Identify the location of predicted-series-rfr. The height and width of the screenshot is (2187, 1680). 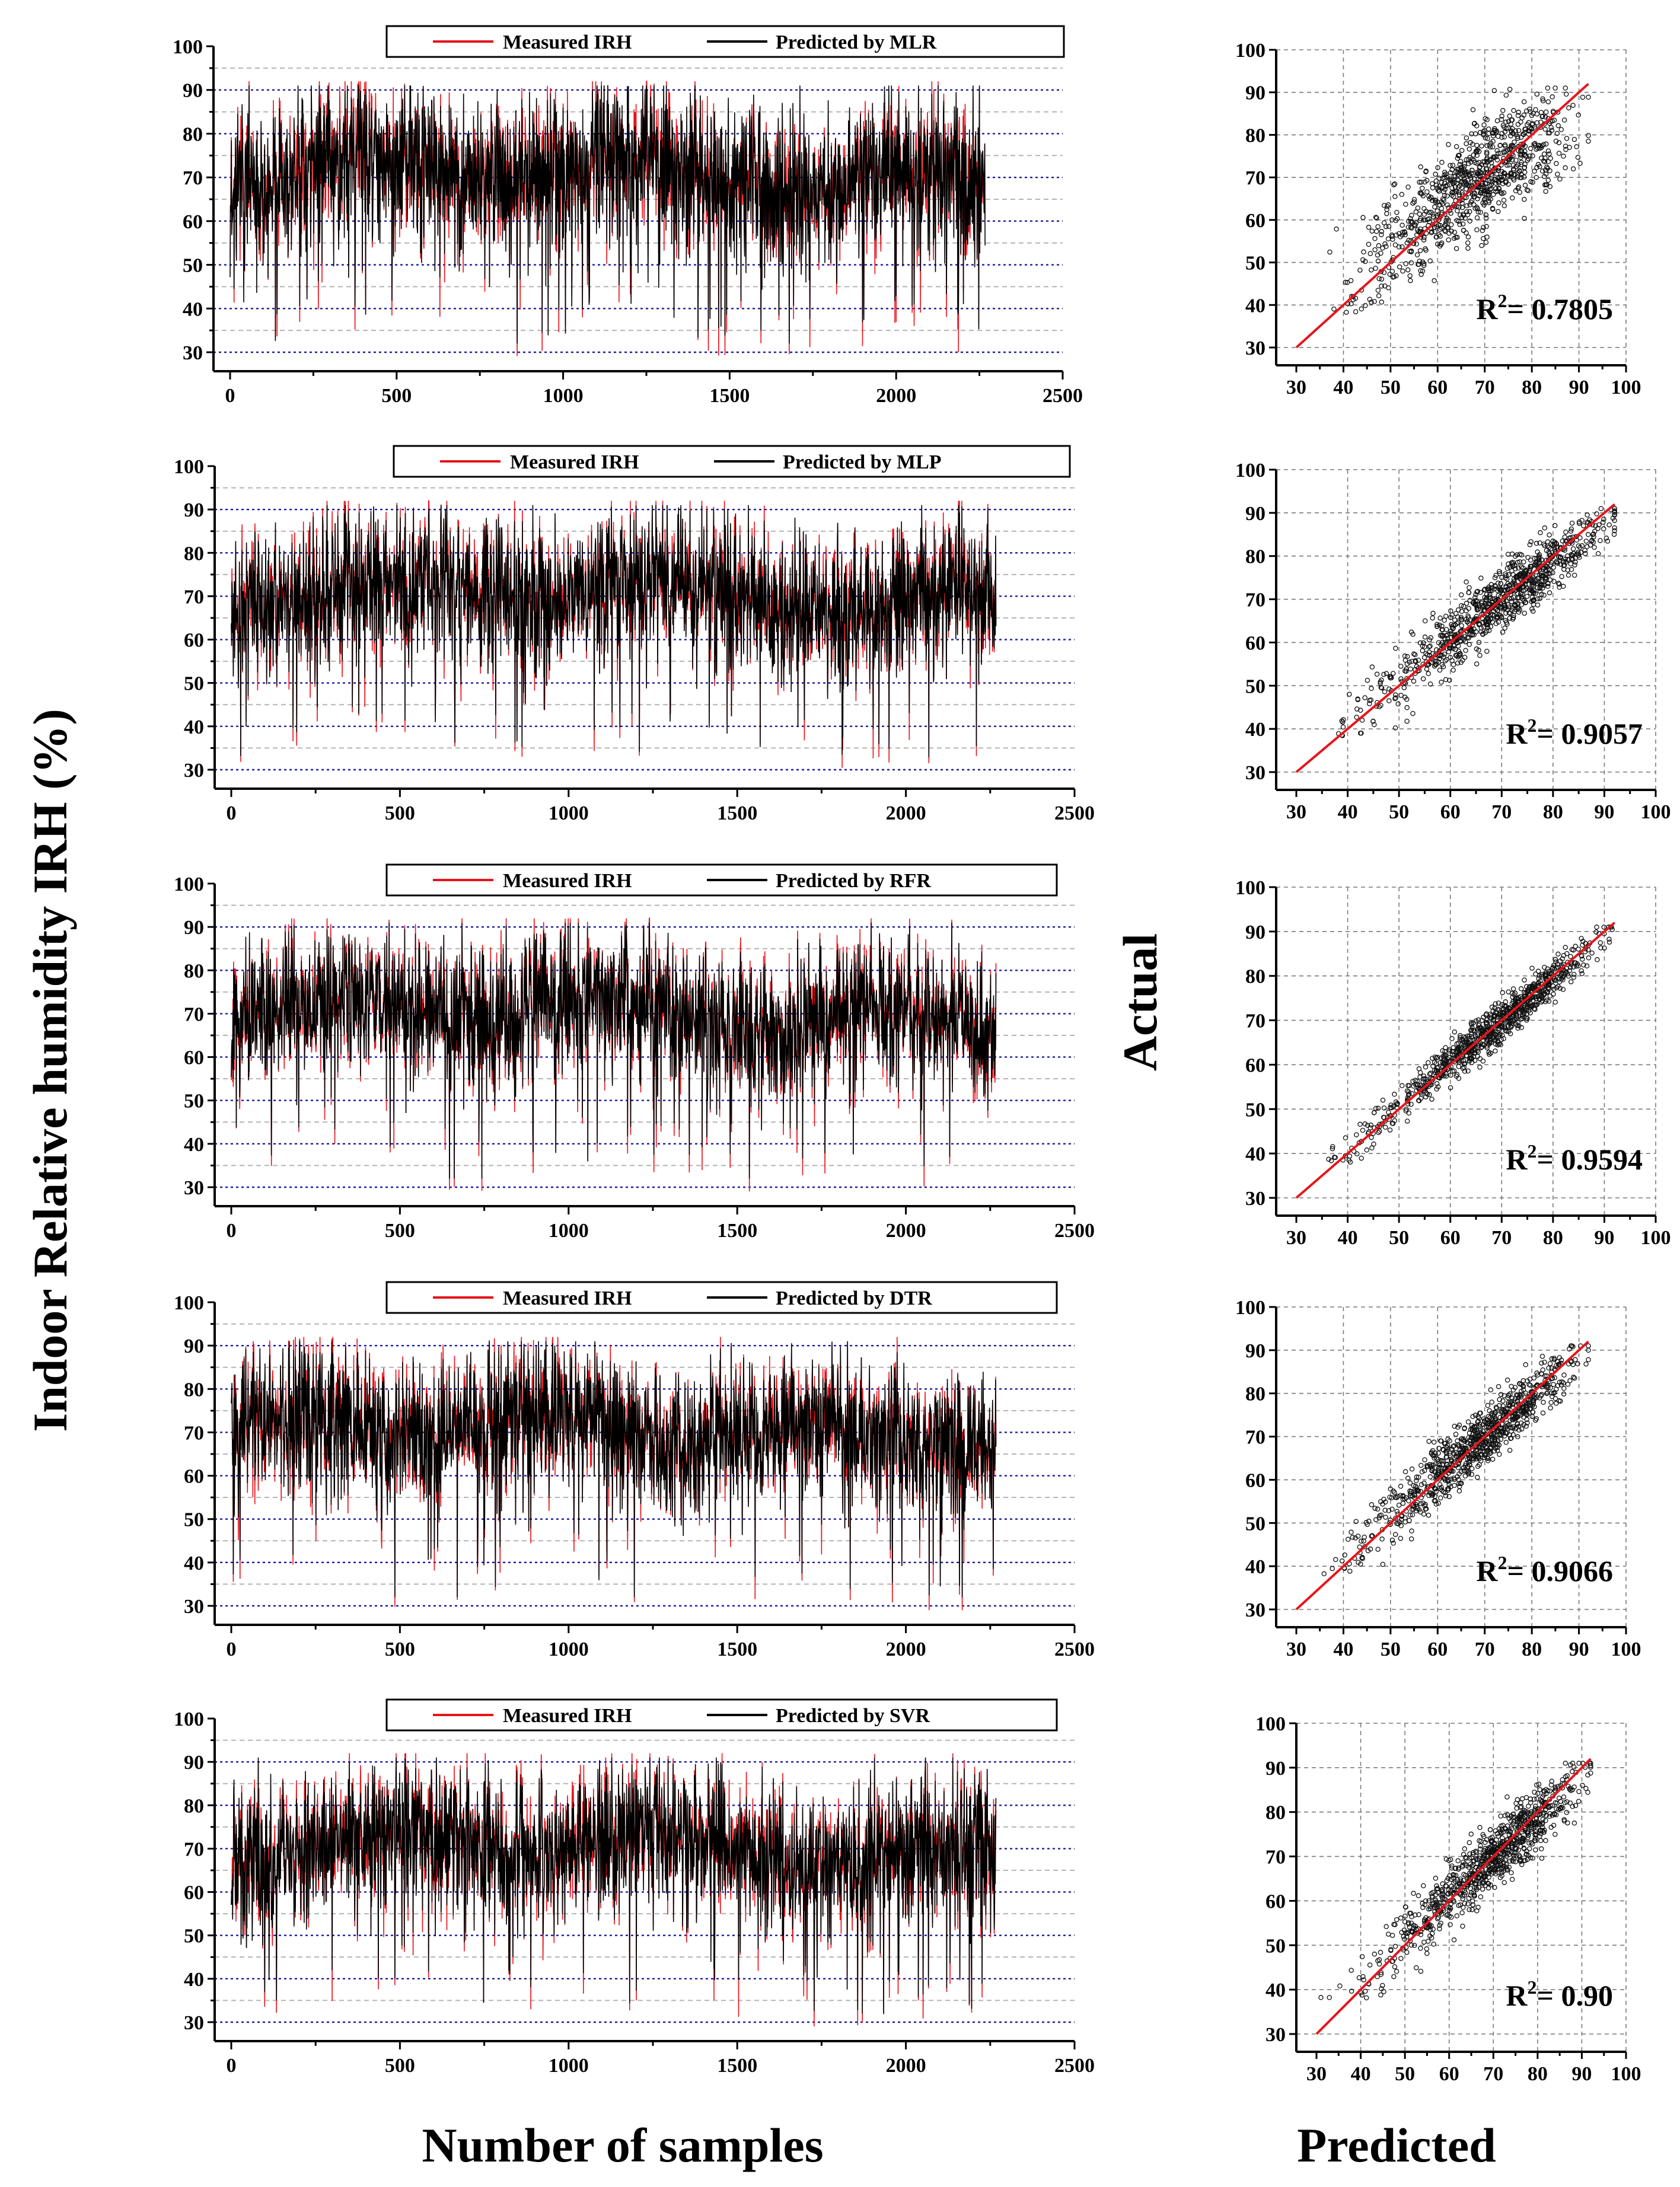
(614, 1050).